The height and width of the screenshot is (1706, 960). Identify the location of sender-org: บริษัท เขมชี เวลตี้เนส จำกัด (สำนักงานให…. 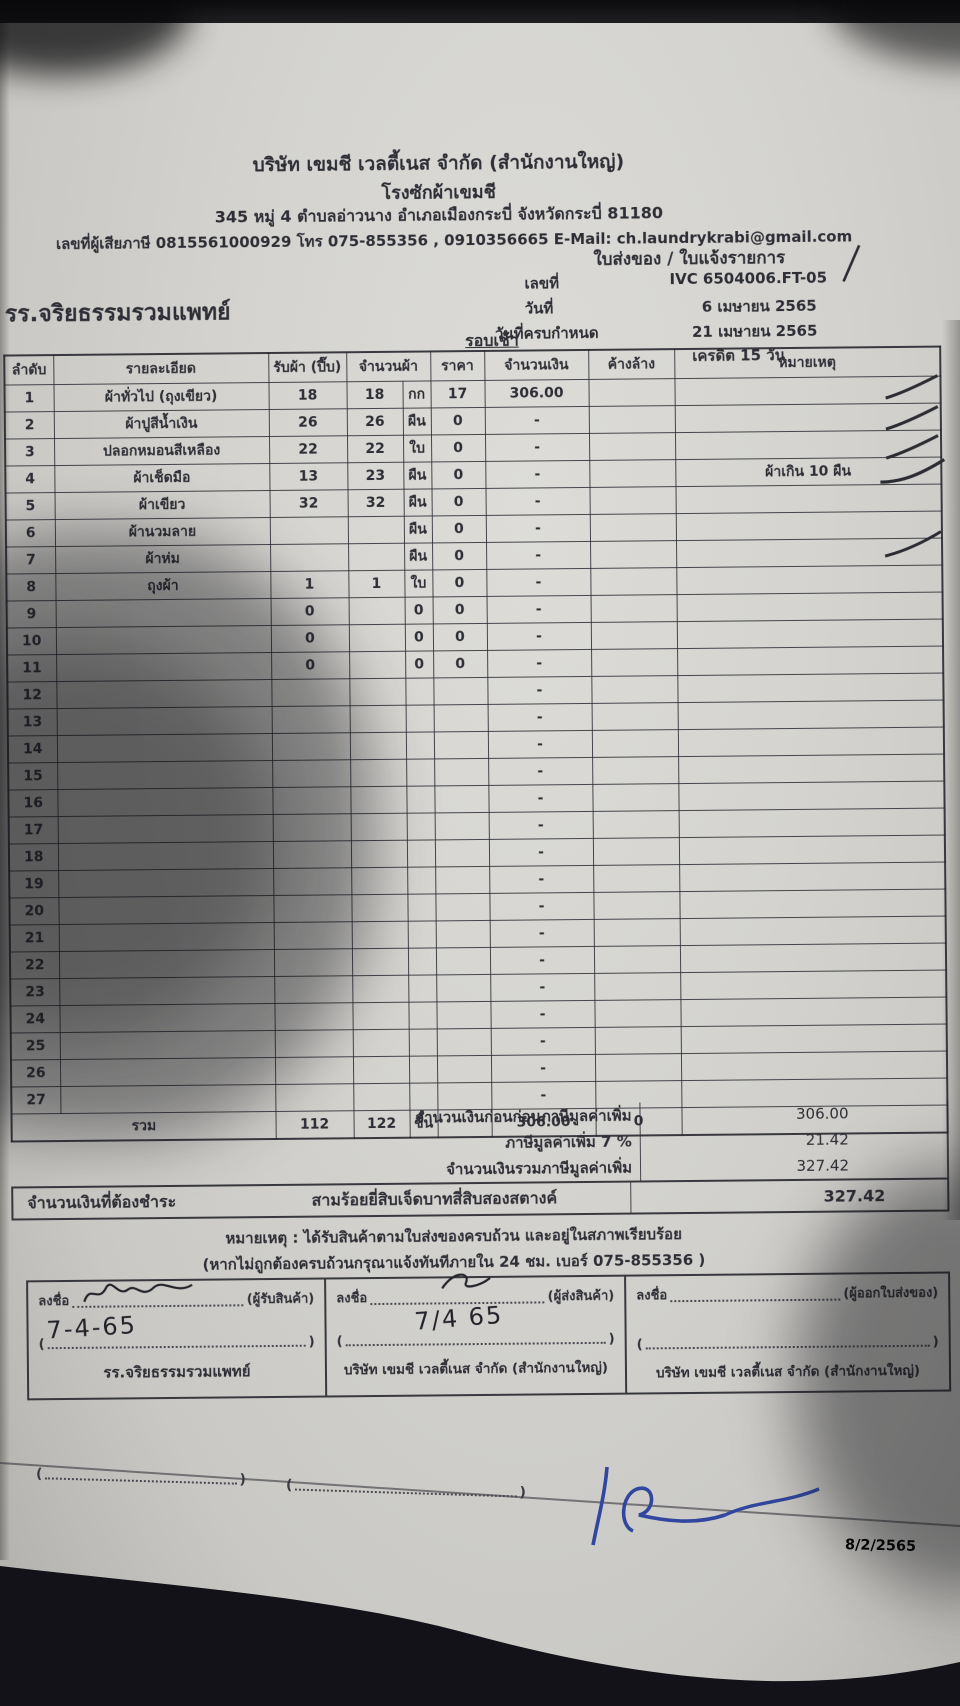
(476, 1369).